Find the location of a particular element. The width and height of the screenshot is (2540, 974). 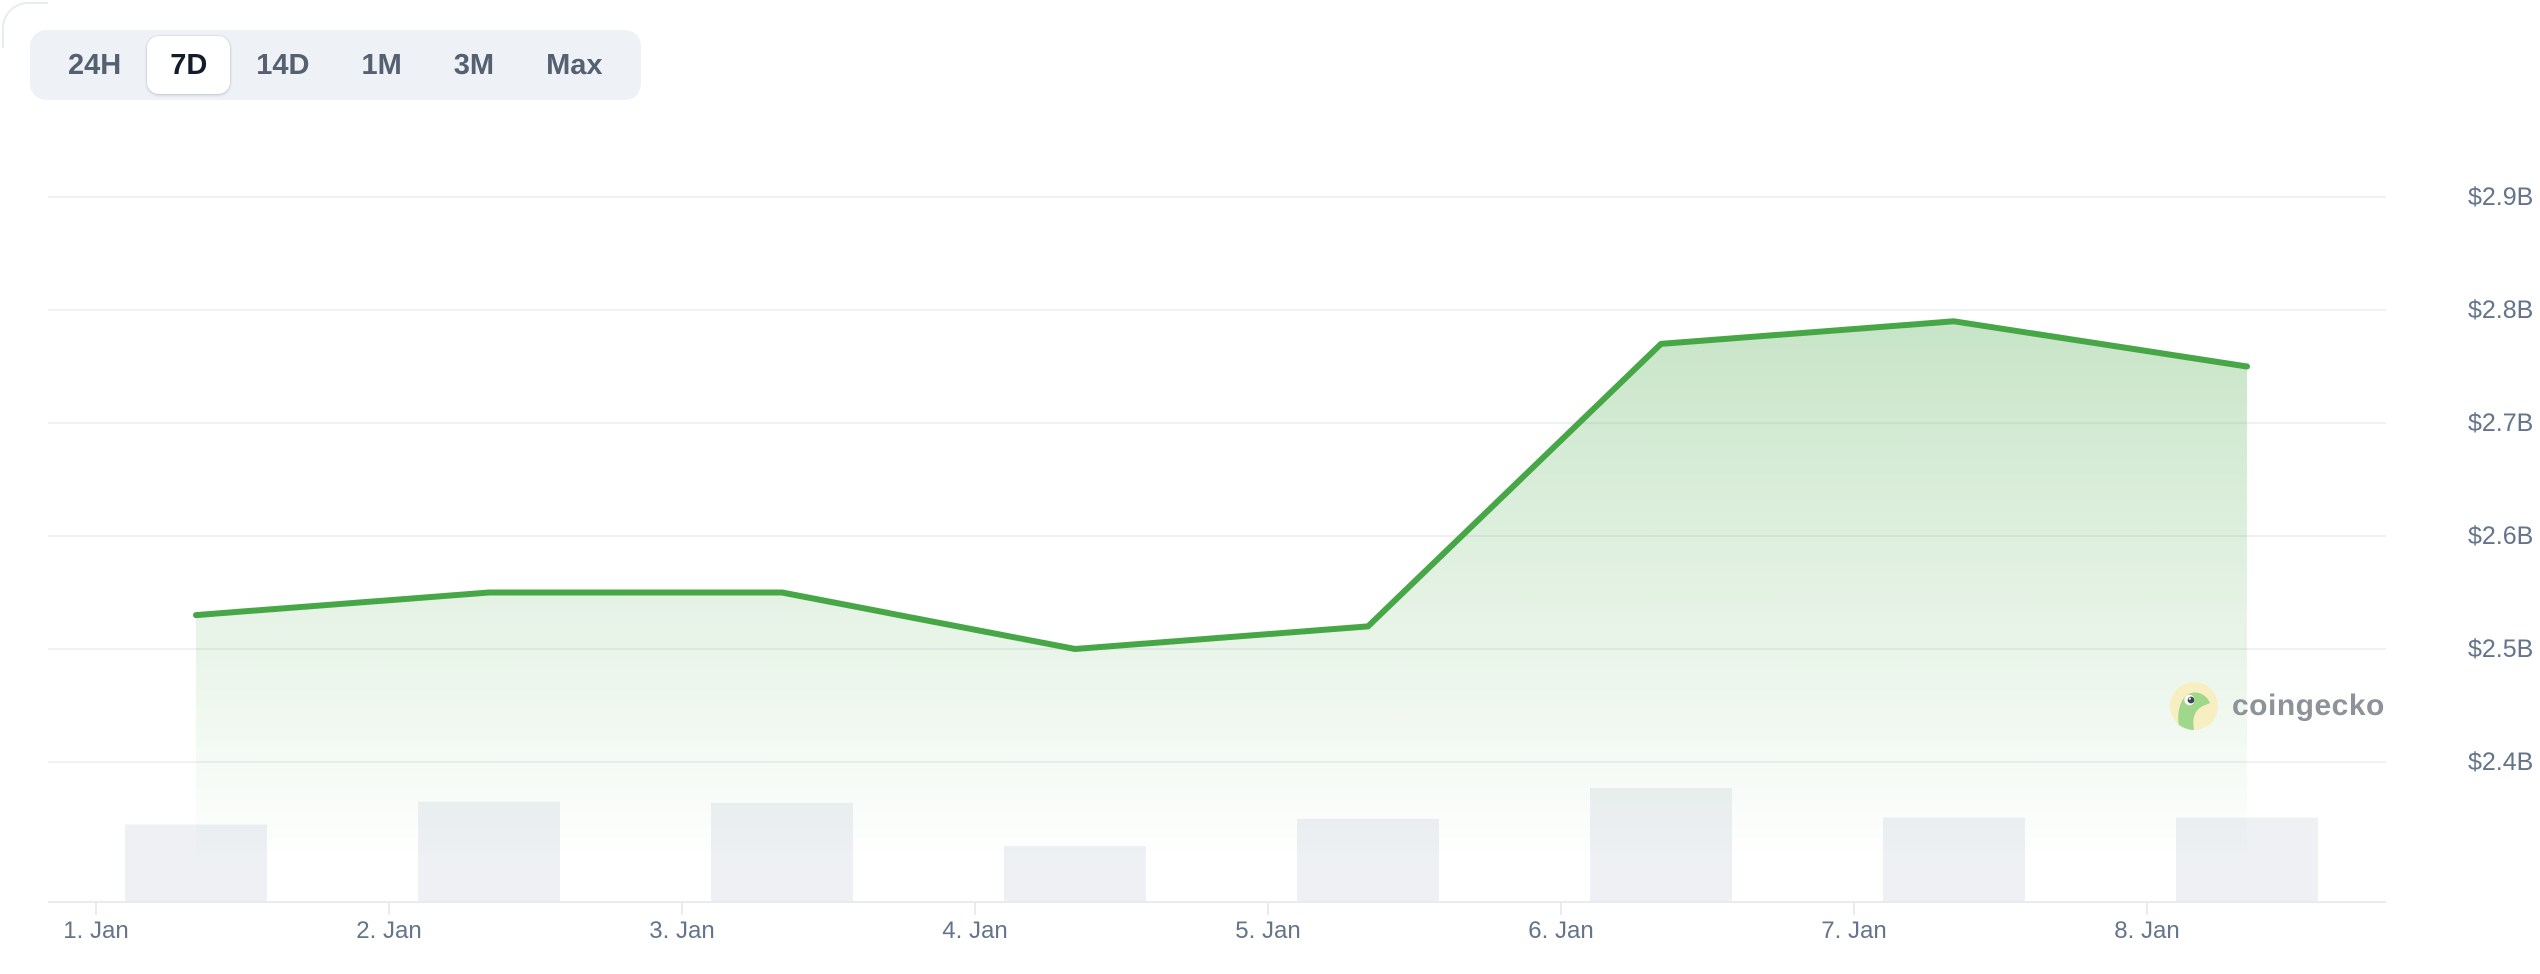

time-range-button-14d: 14D is located at coordinates (282, 65).